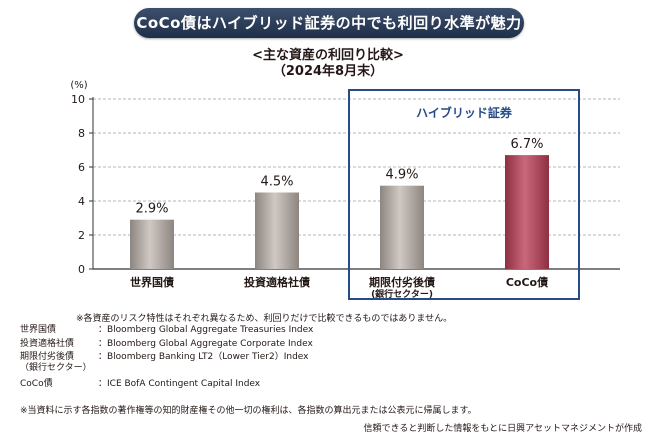 Image resolution: width=656 pixels, height=438 pixels. I want to click on index-term: 世界国債, so click(38, 330).